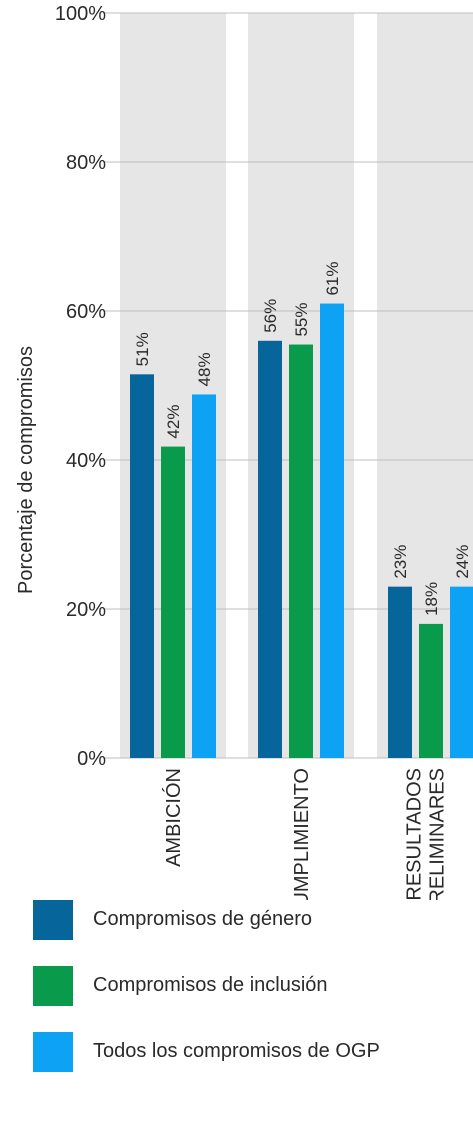 This screenshot has height=1126, width=473. What do you see at coordinates (332, 279) in the screenshot?
I see `data-label: 61%` at bounding box center [332, 279].